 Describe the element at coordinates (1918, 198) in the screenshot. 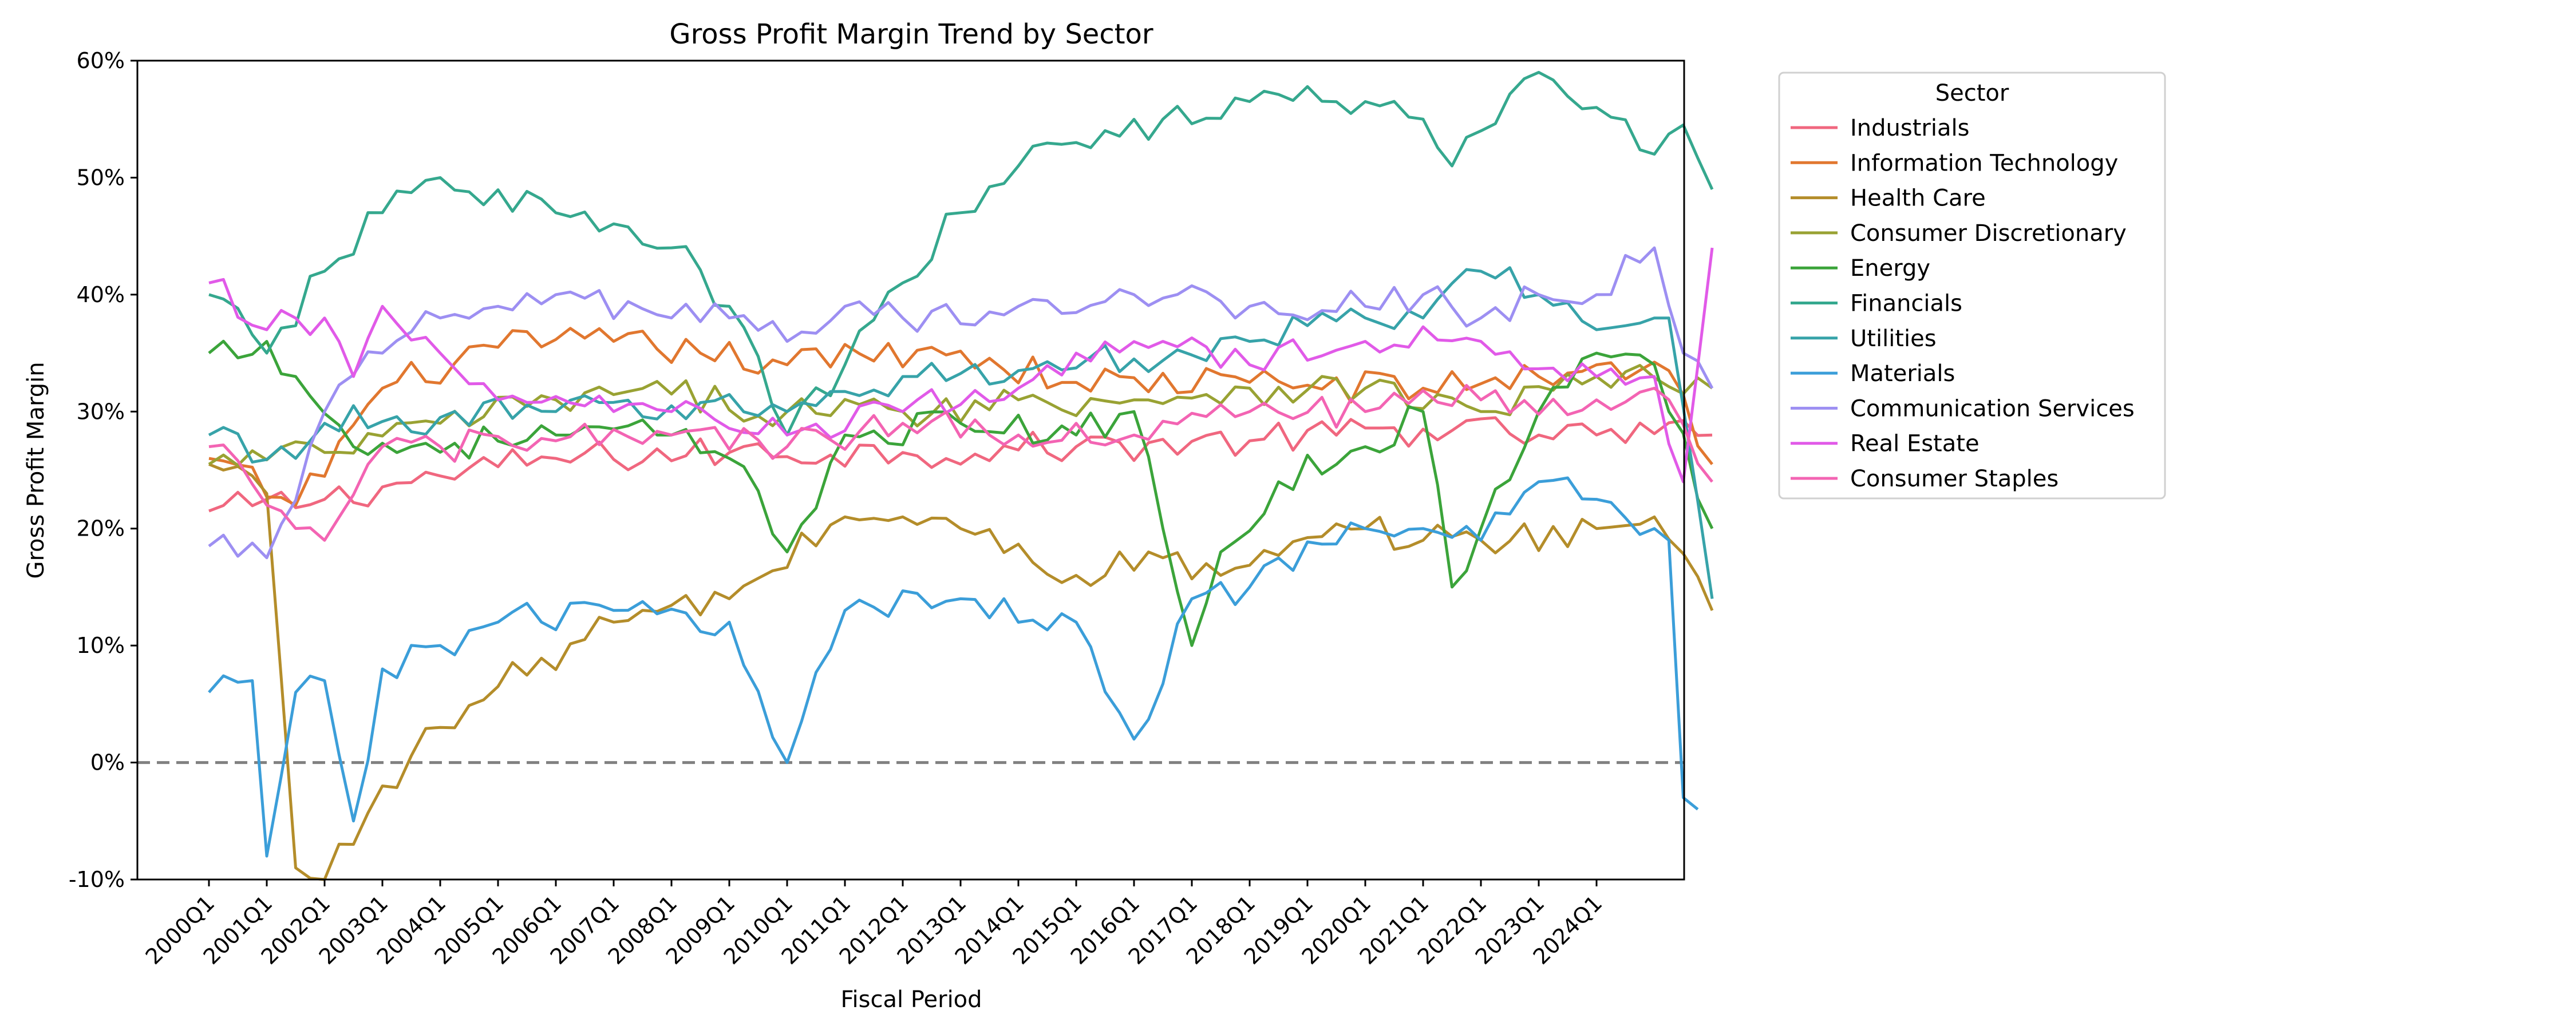

I see `legend-entry: Health Care` at that location.